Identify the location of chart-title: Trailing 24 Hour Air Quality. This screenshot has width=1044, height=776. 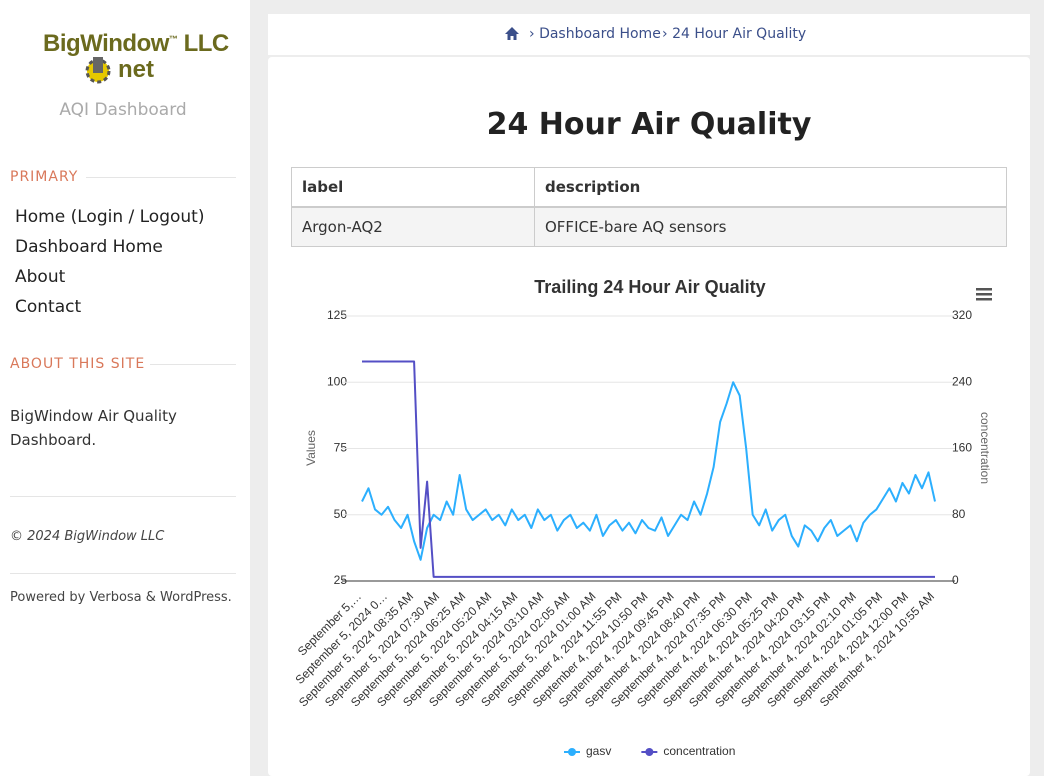
(649, 287).